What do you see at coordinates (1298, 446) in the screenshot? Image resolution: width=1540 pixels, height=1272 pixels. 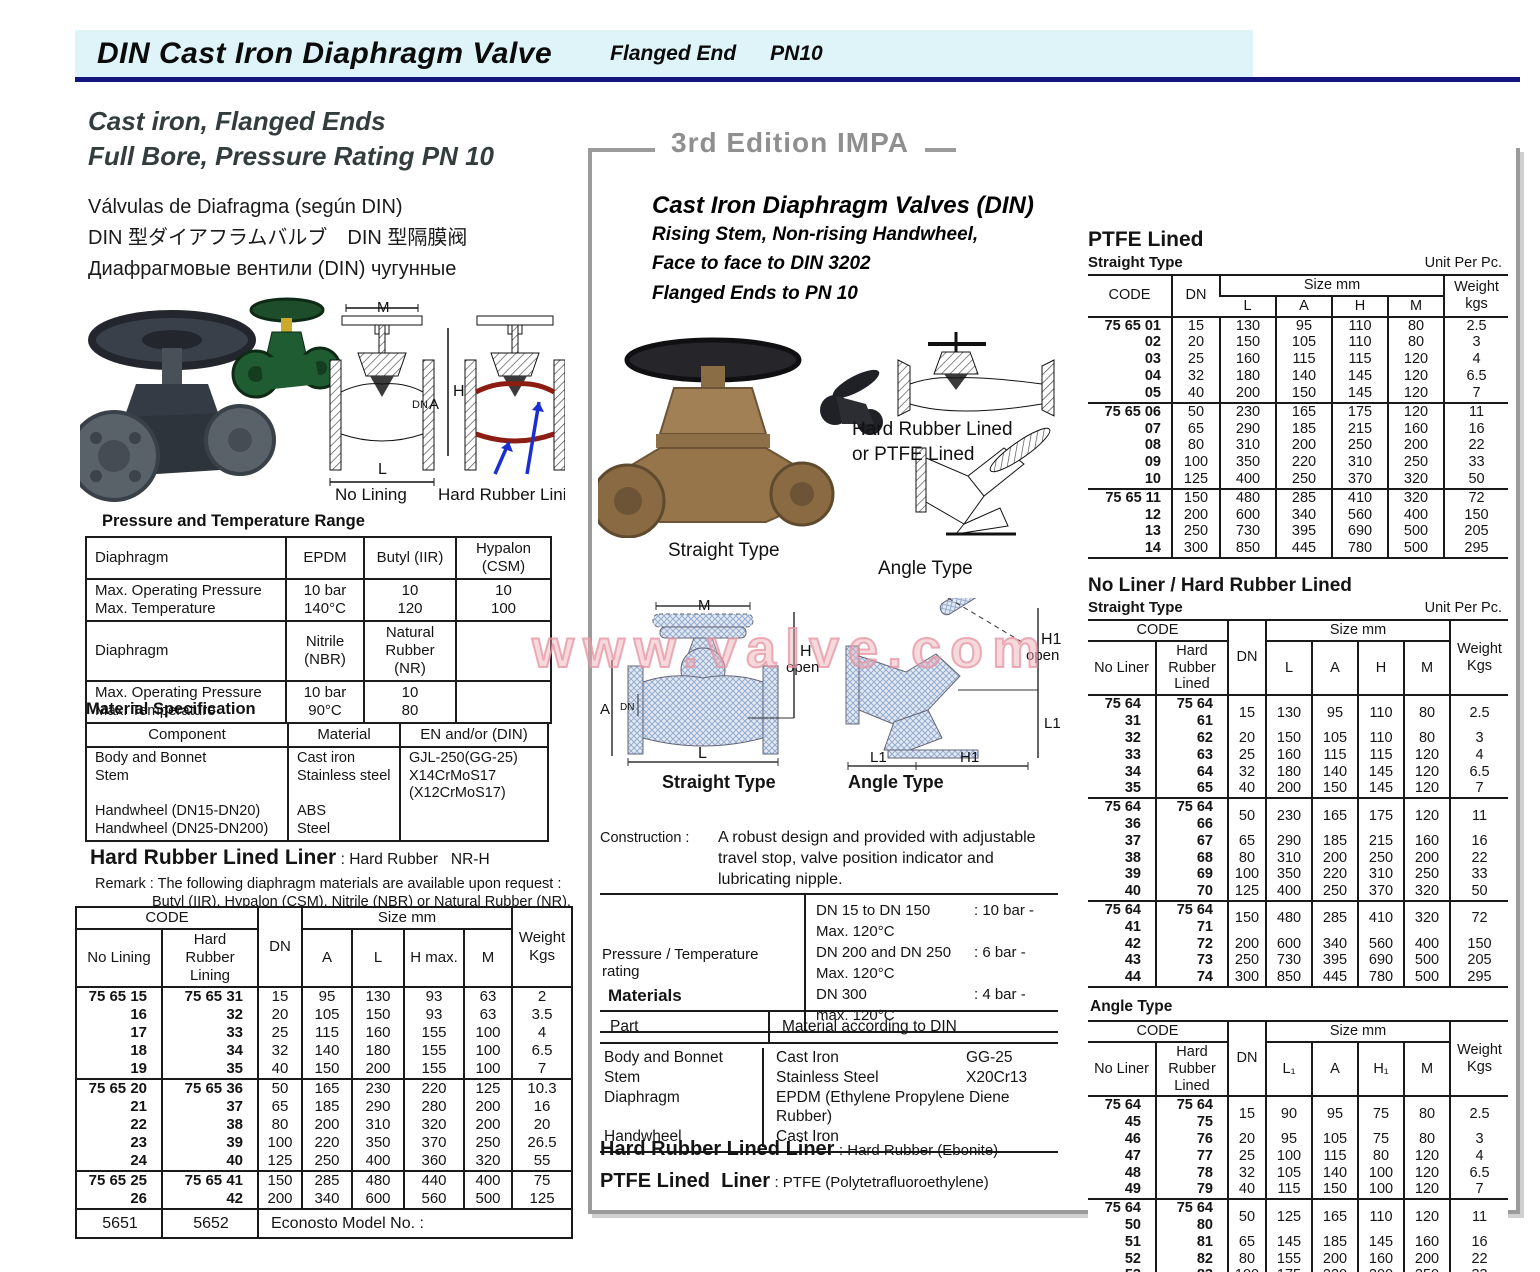 I see `table-row: 08 80 310 200 250 200 22` at bounding box center [1298, 446].